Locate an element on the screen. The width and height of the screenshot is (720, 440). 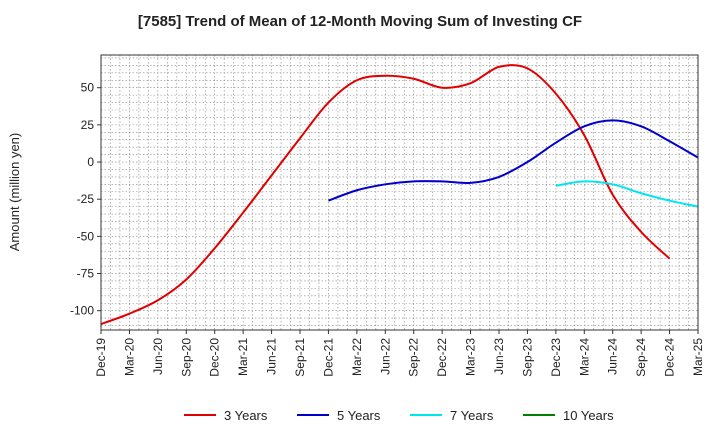
legend-label-10-years: 10 Years is located at coordinates (588, 415).